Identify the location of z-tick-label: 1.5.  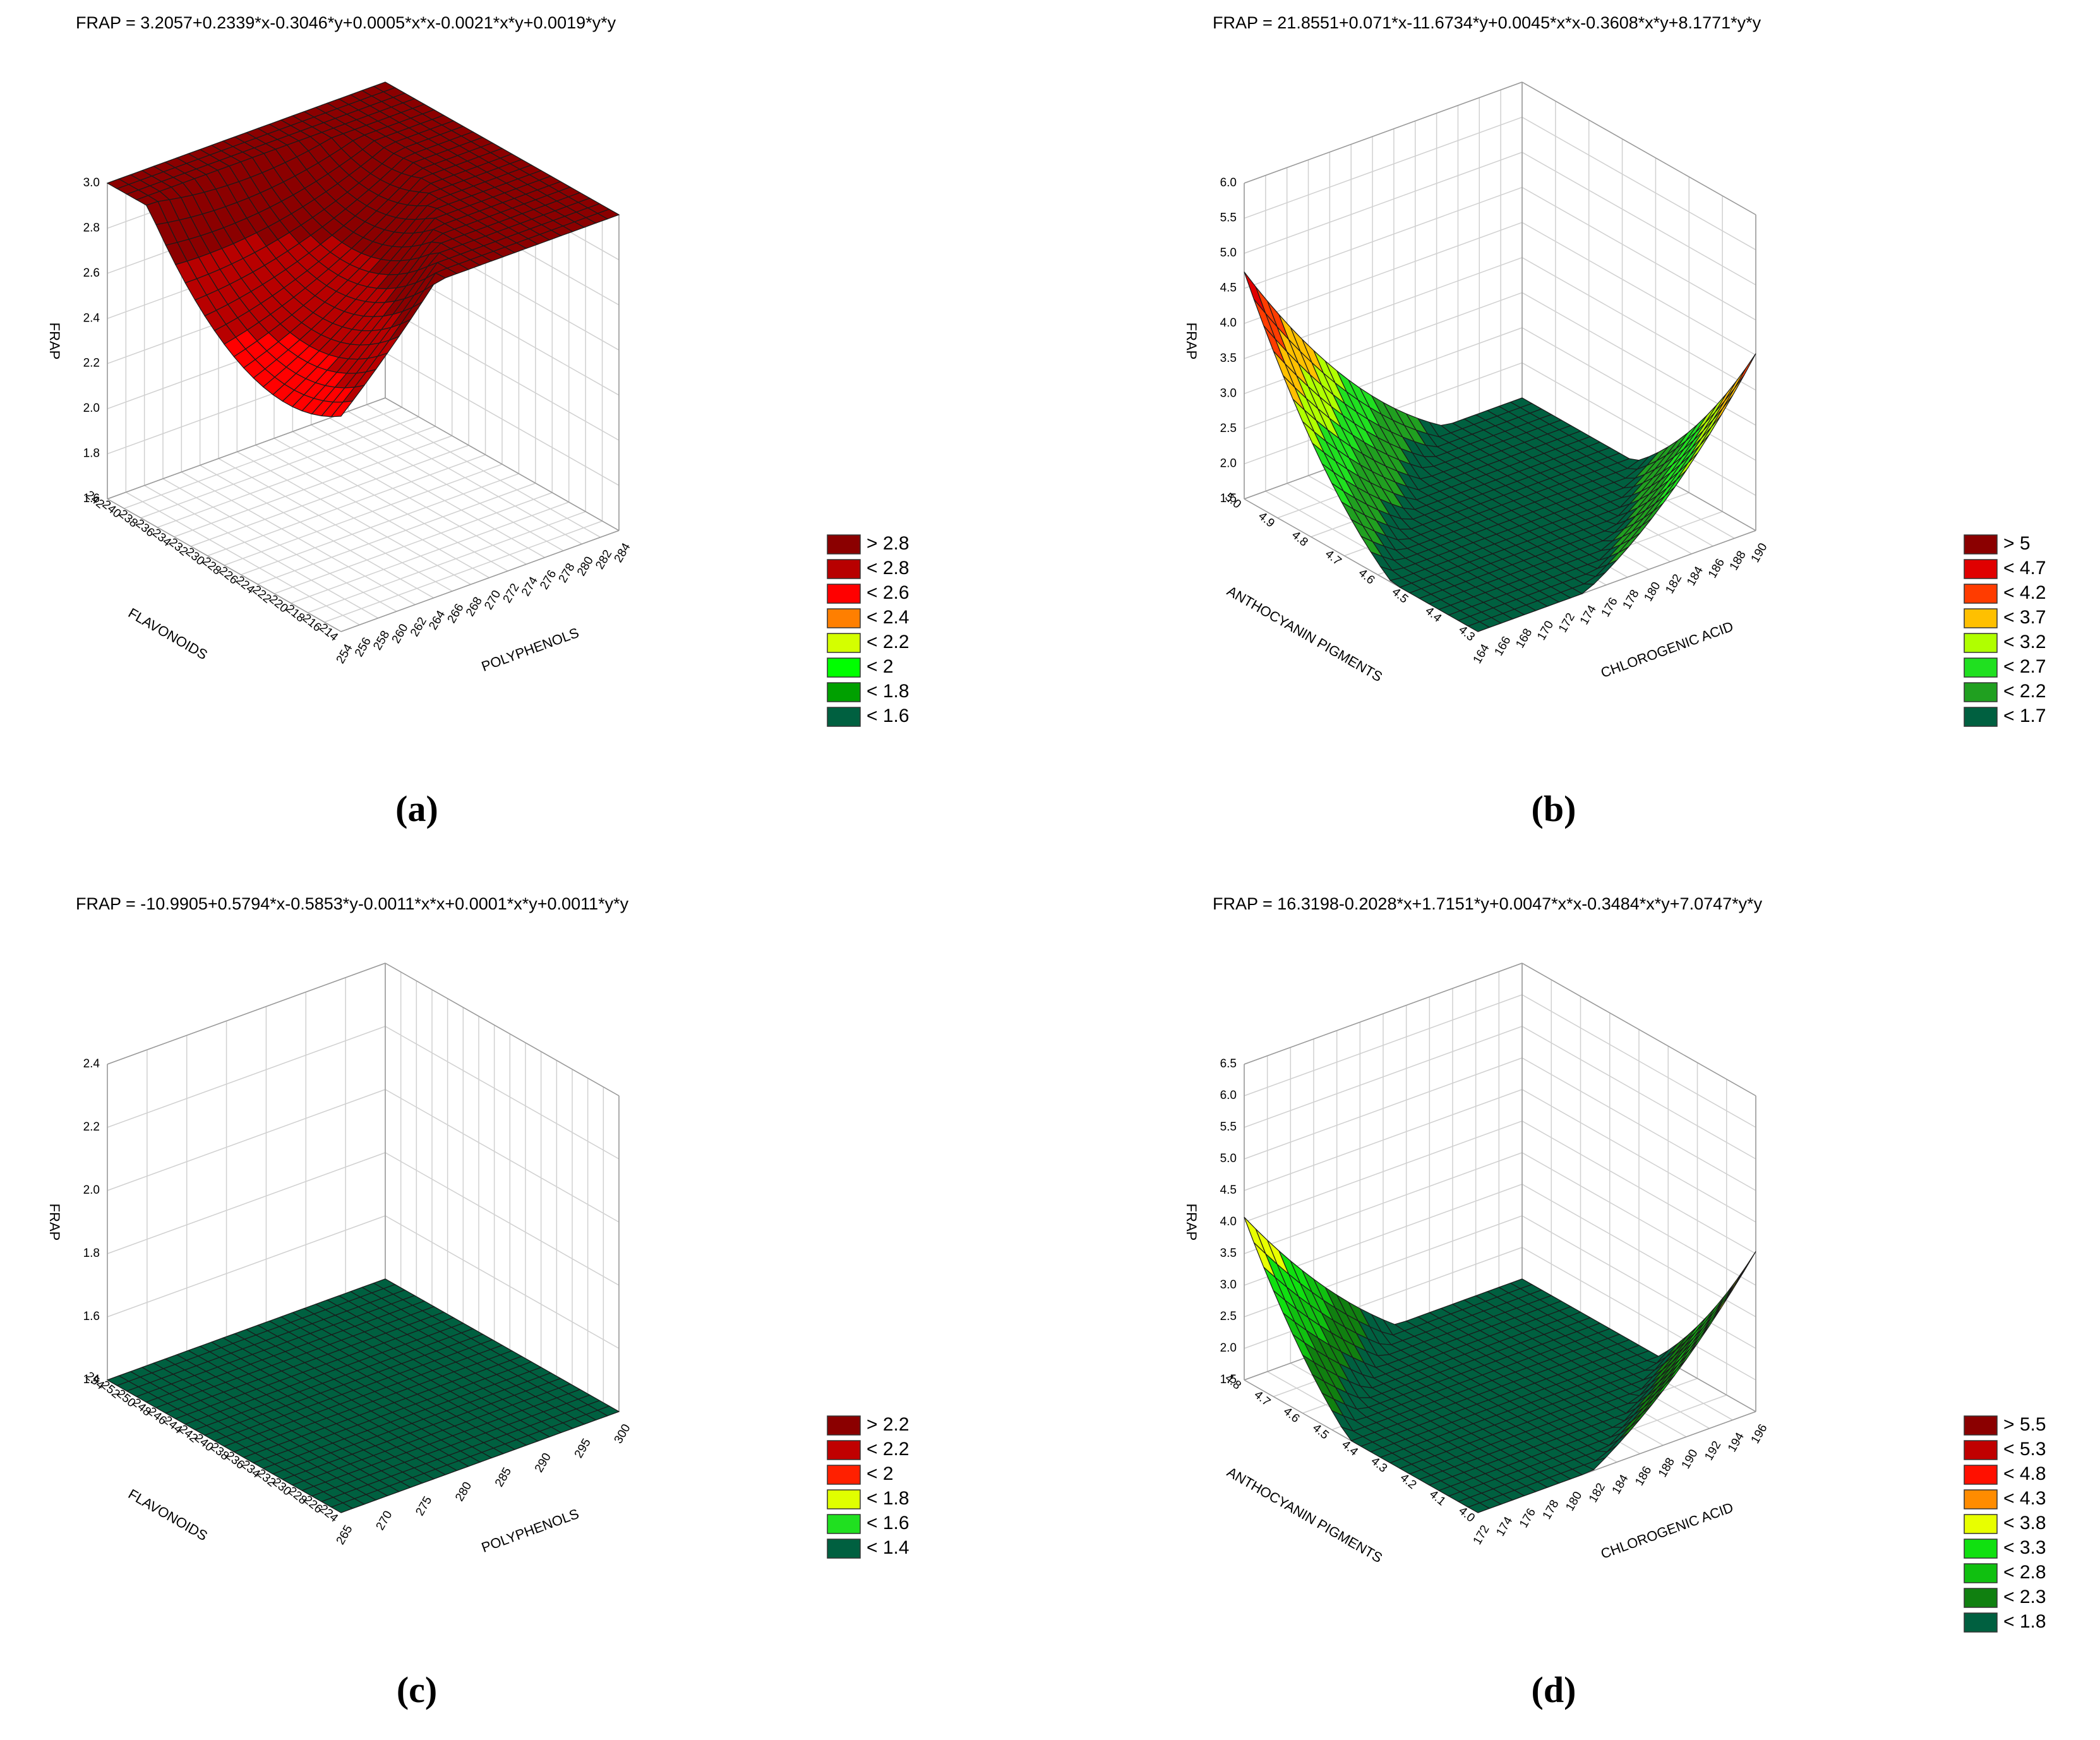
(1228, 498).